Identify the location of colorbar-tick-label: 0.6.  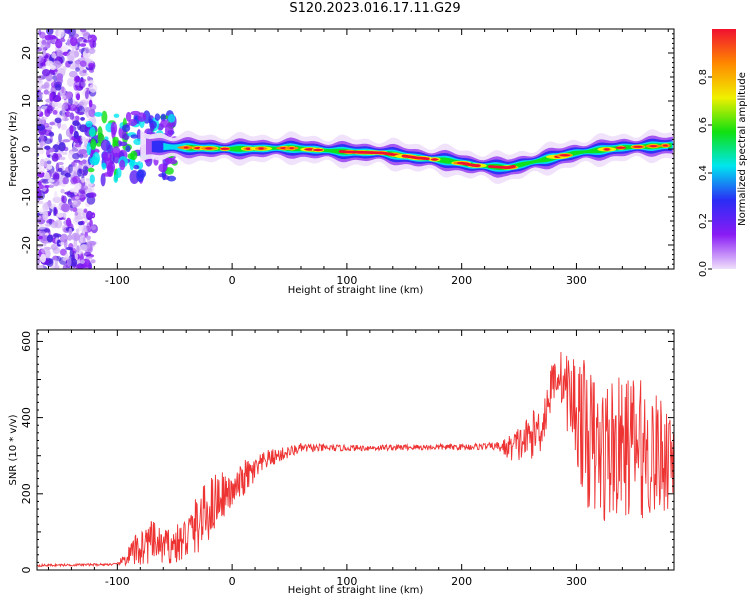
(703, 125).